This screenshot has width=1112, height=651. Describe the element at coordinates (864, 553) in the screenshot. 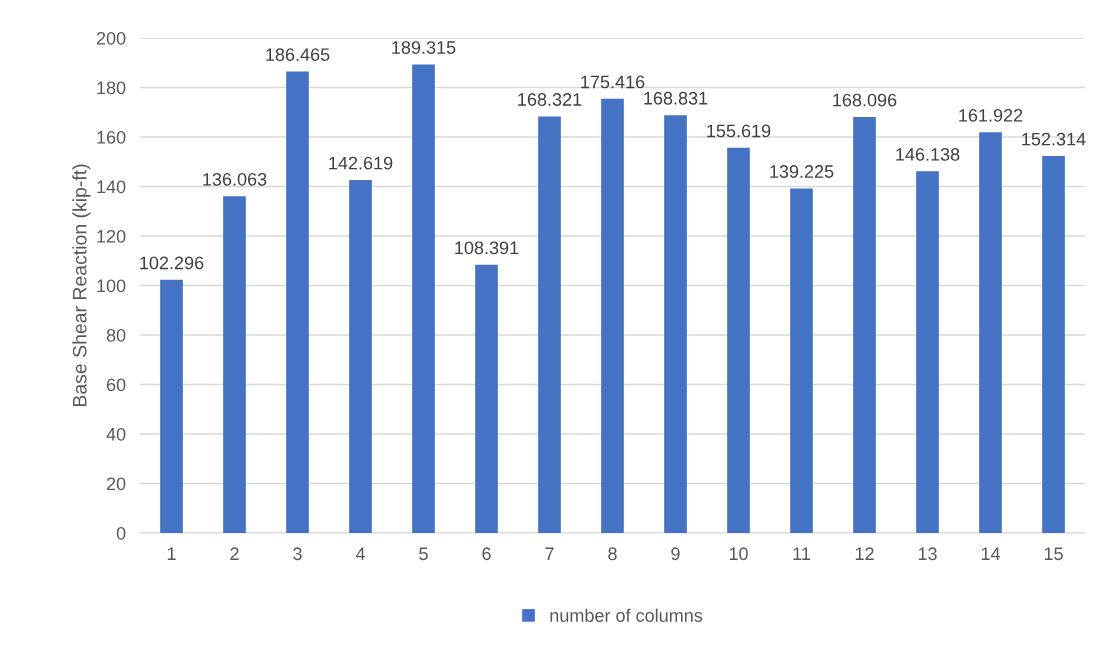

I see `x-tick-label: 12` at that location.